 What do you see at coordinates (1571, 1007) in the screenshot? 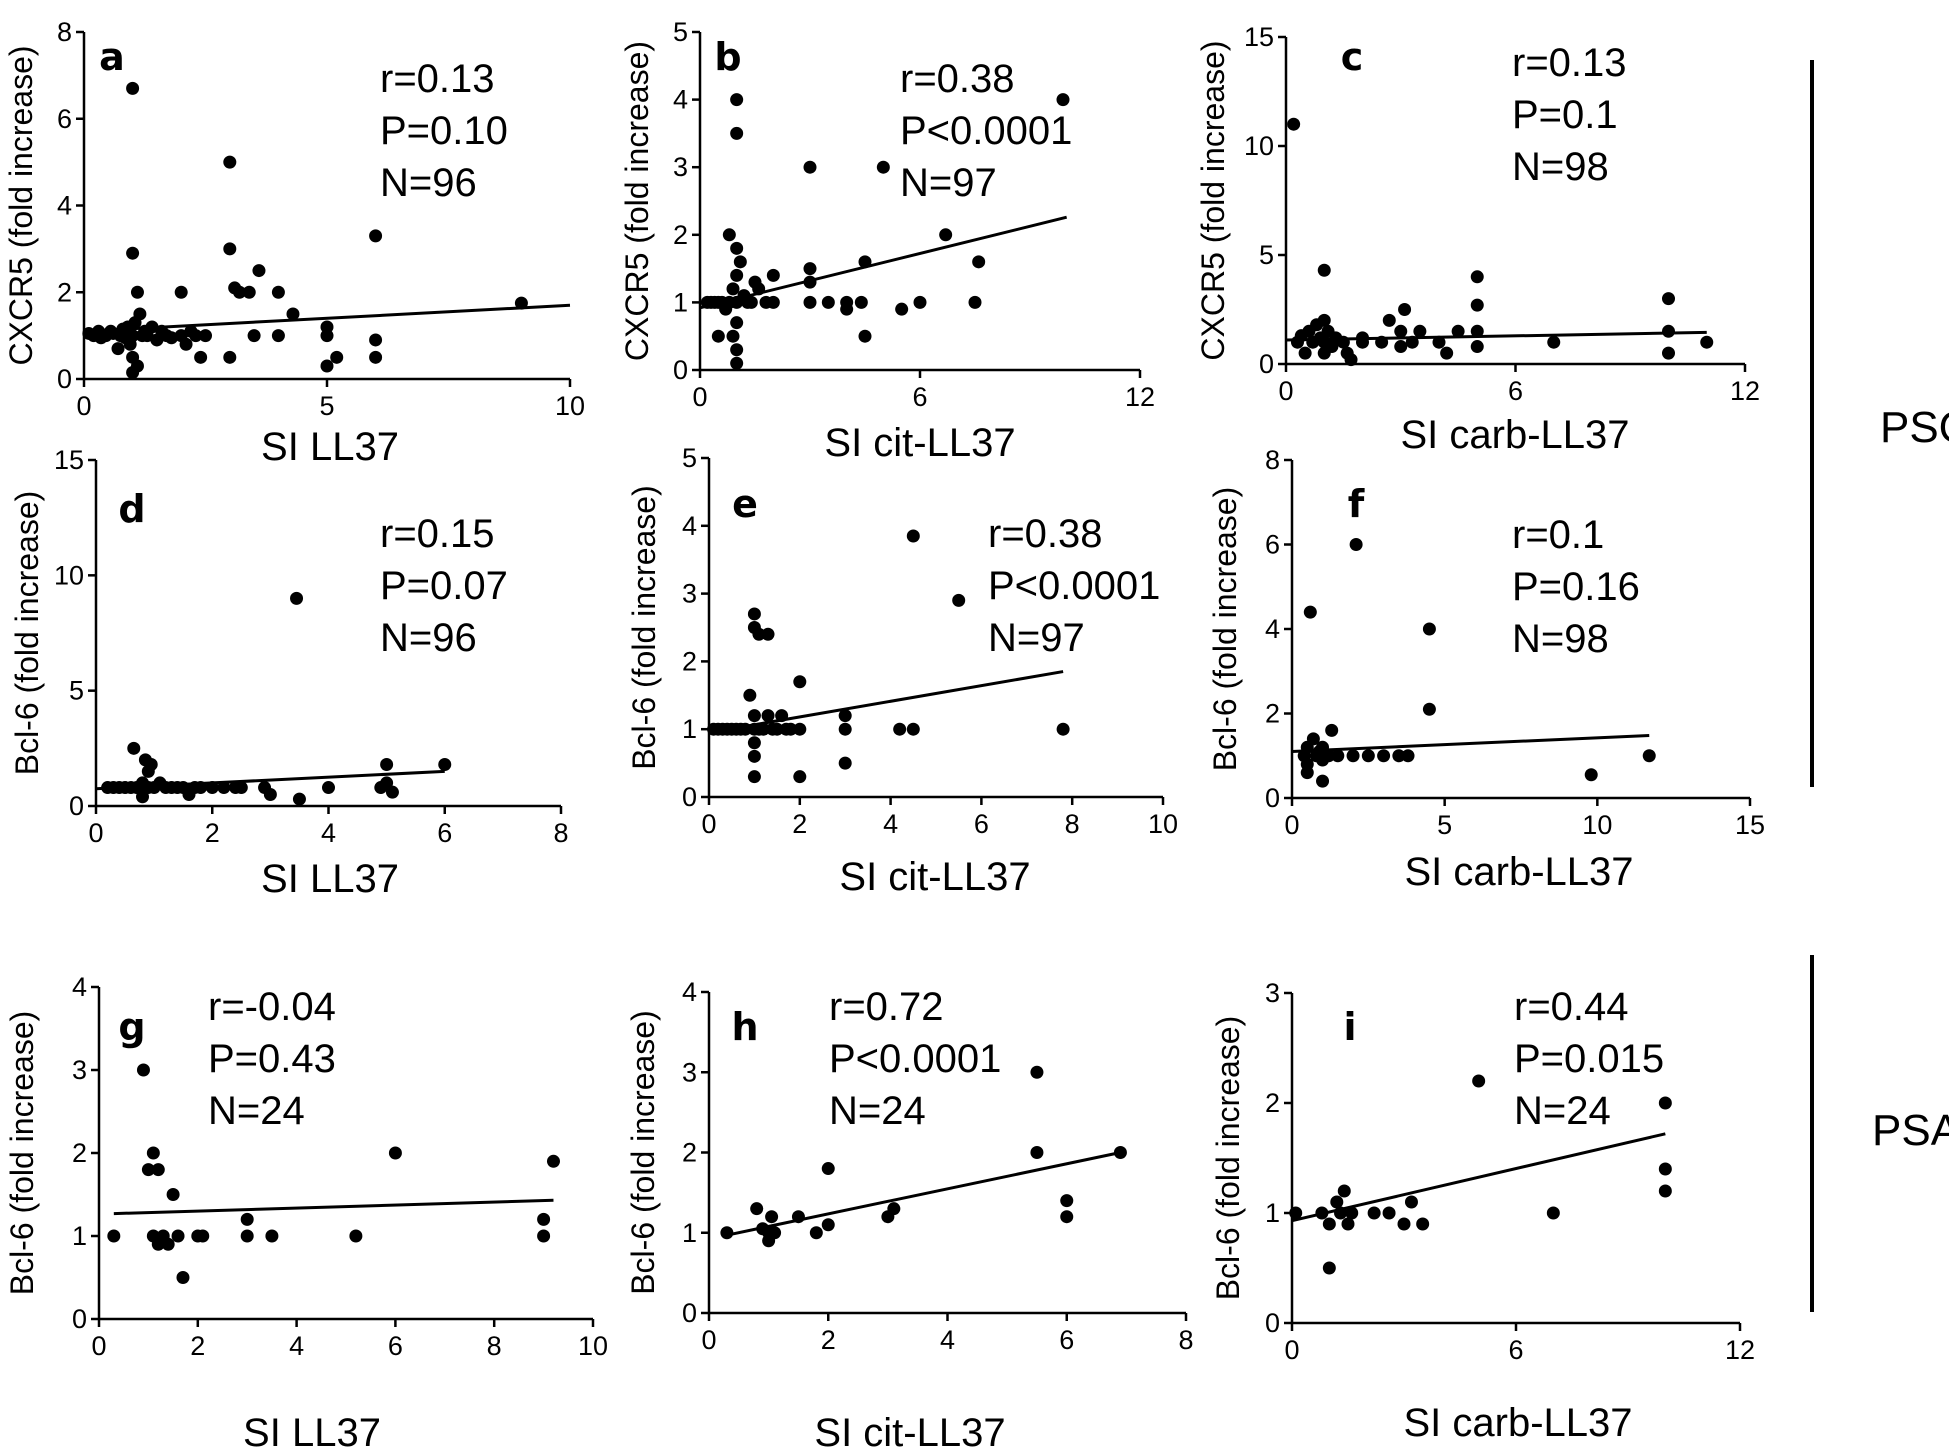
I see `stat-label: r=0.44` at bounding box center [1571, 1007].